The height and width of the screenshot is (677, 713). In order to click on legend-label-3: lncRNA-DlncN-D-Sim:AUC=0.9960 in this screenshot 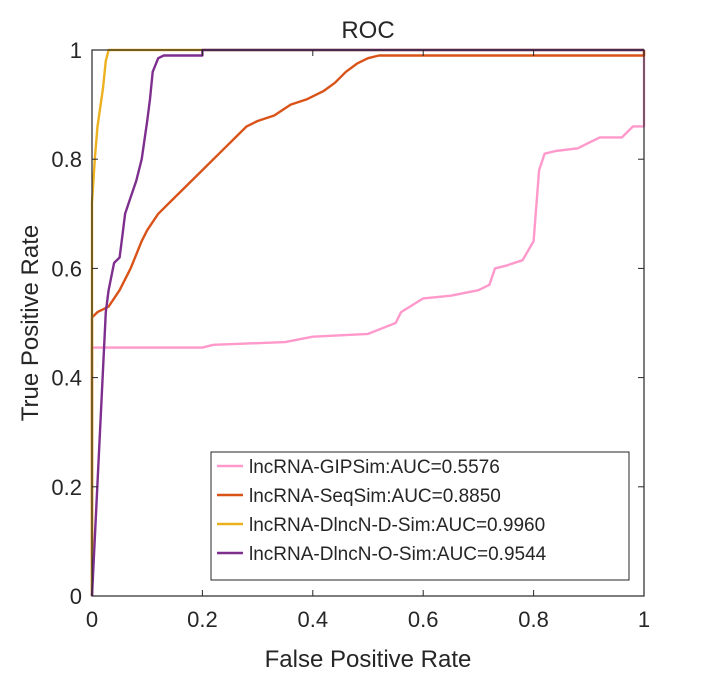, I will do `click(397, 525)`.